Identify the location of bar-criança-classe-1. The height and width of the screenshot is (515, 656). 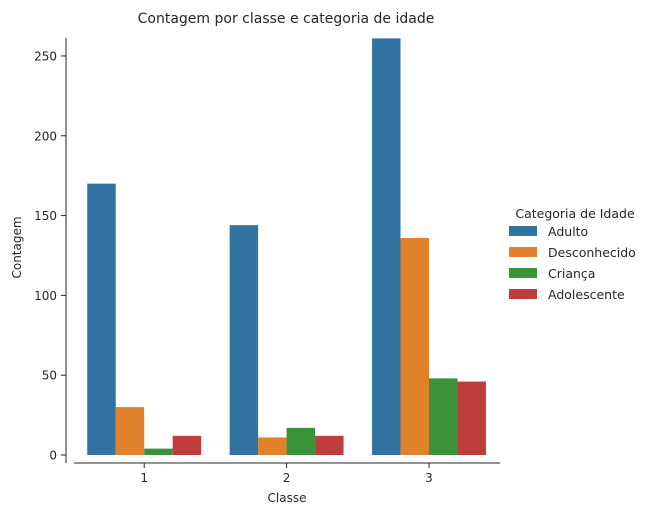
(158, 451).